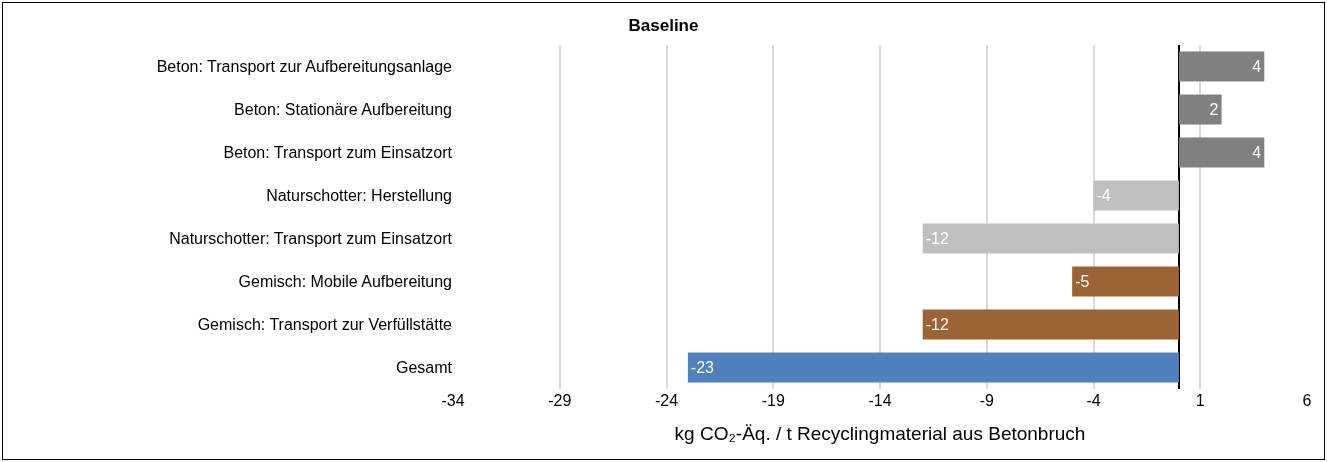 The height and width of the screenshot is (462, 1327). Describe the element at coordinates (1307, 400) in the screenshot. I see `x-tick-label: 6` at that location.